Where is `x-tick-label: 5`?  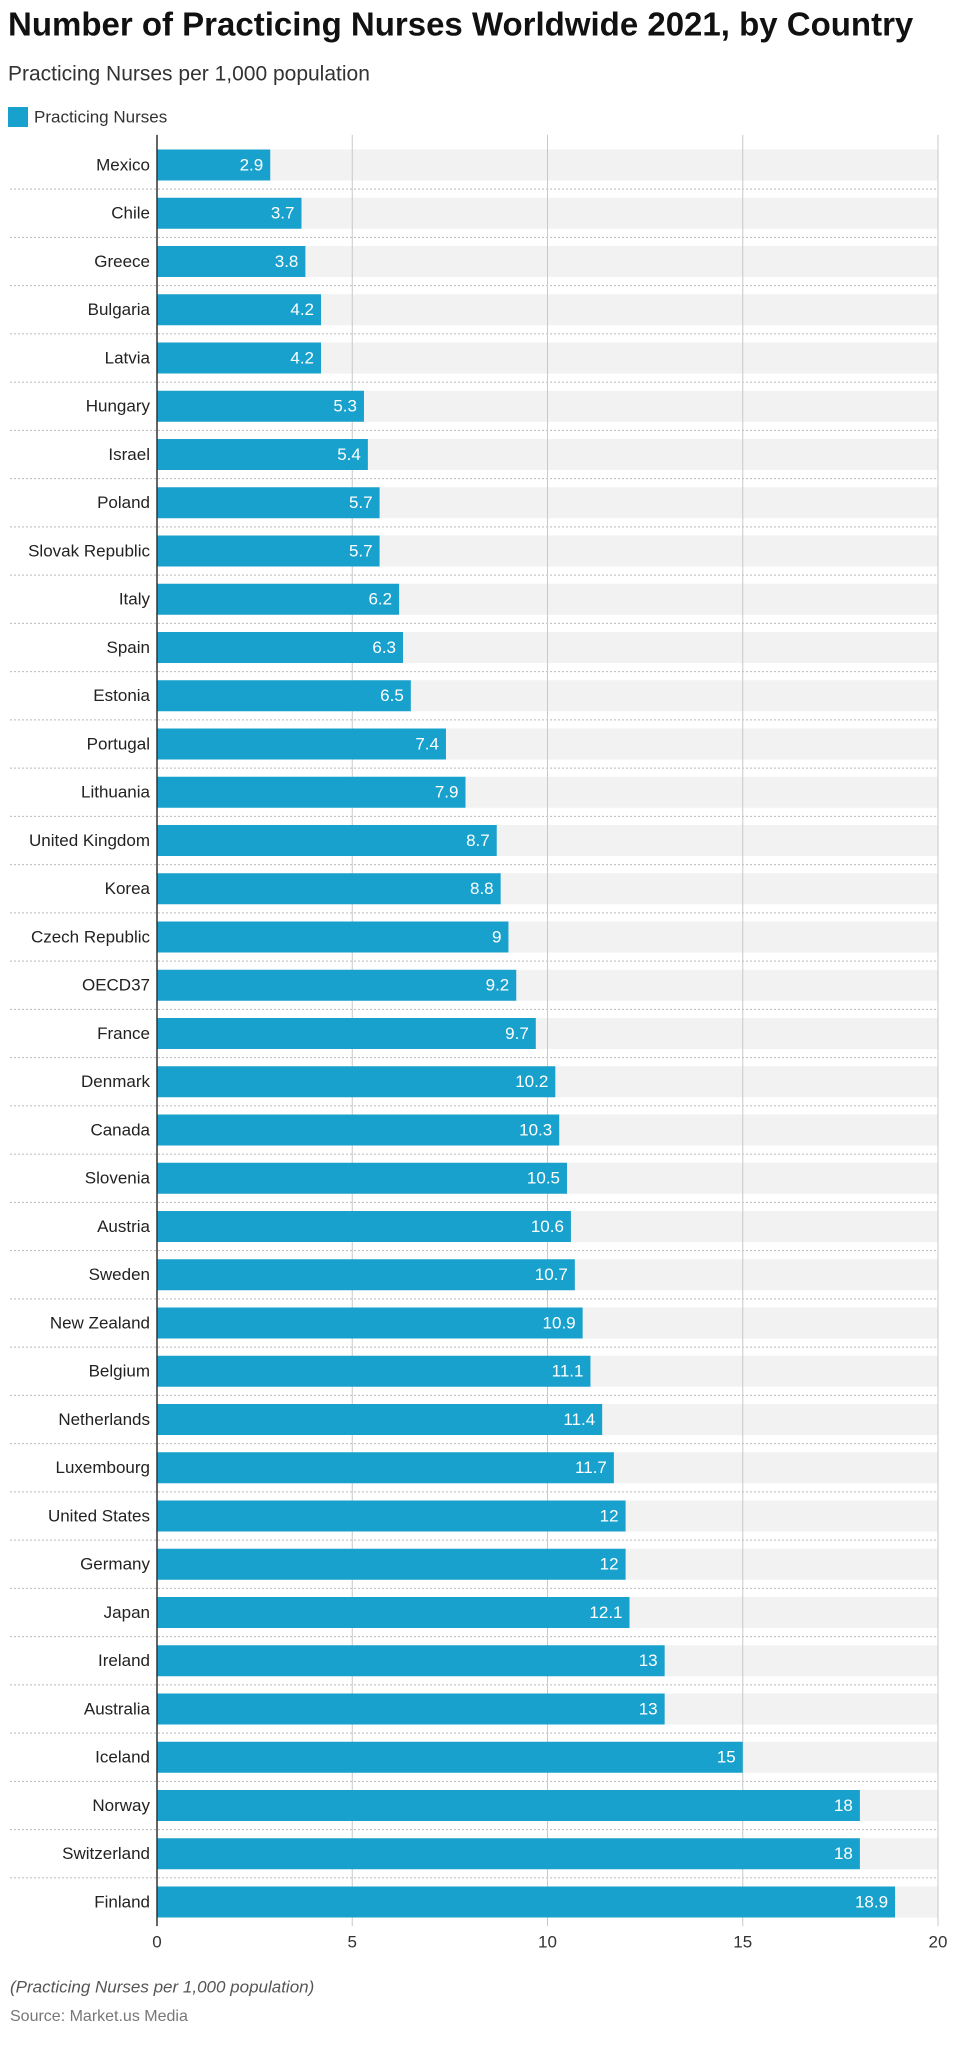
x-tick-label: 5 is located at coordinates (352, 1942).